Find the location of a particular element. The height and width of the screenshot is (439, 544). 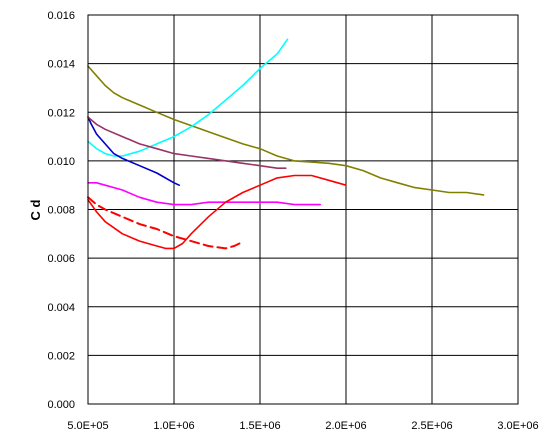

y-tick-label-6: 0.012 is located at coordinates (61, 113).